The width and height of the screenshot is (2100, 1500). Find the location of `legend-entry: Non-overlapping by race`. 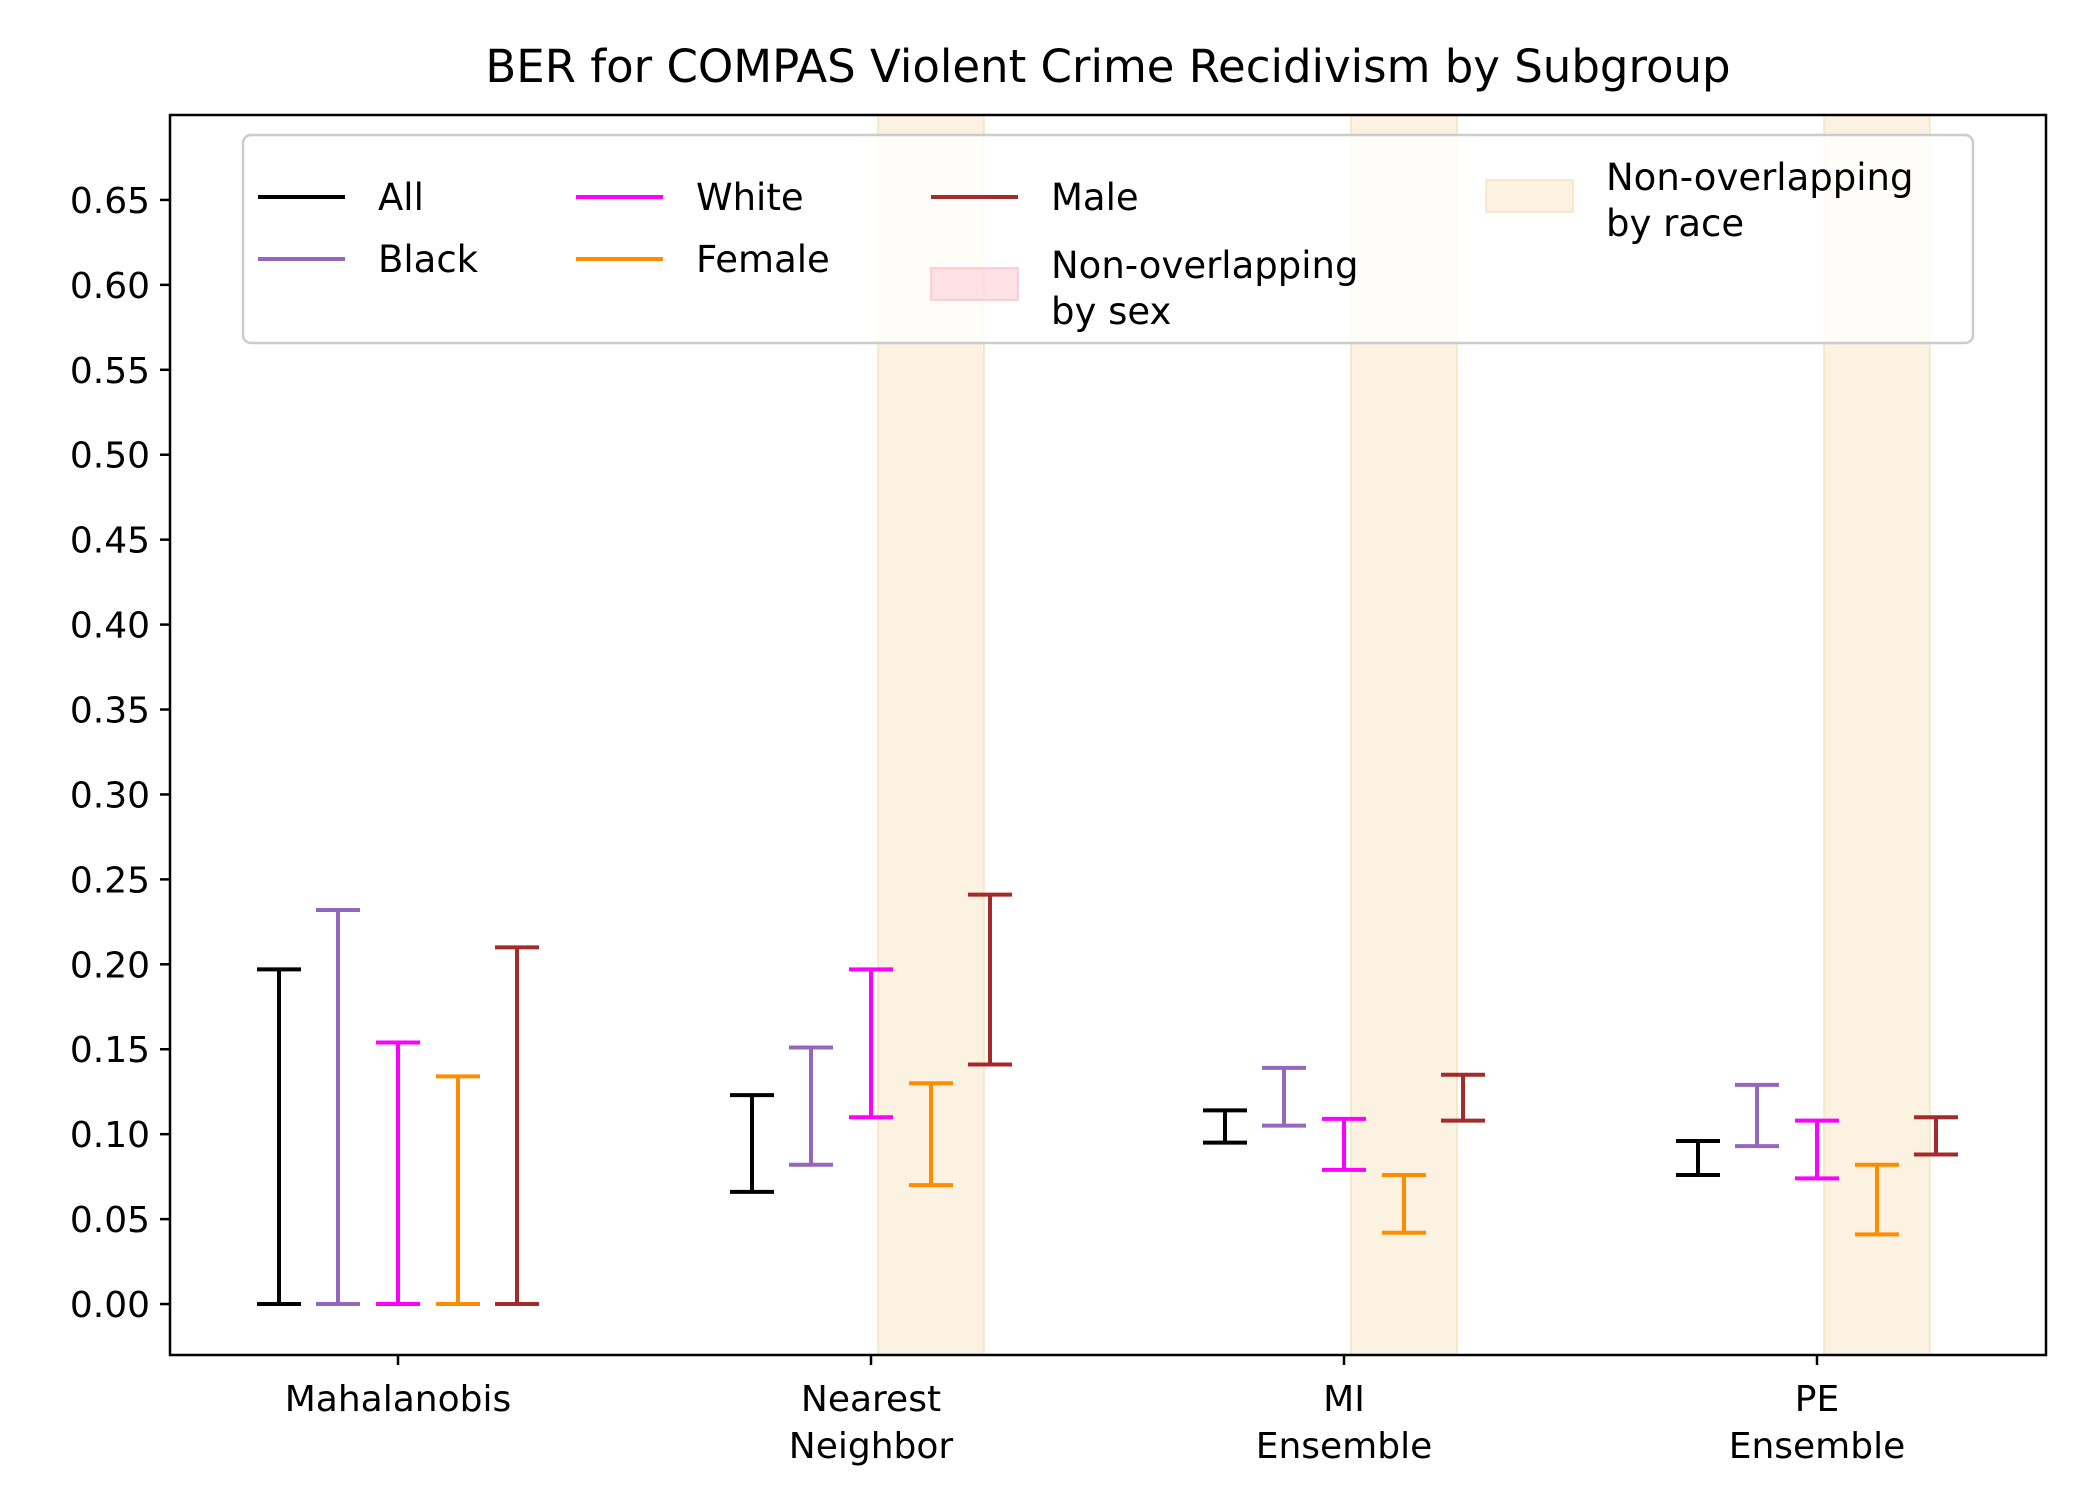

legend-entry: Non-overlapping by race is located at coordinates (1699, 200).